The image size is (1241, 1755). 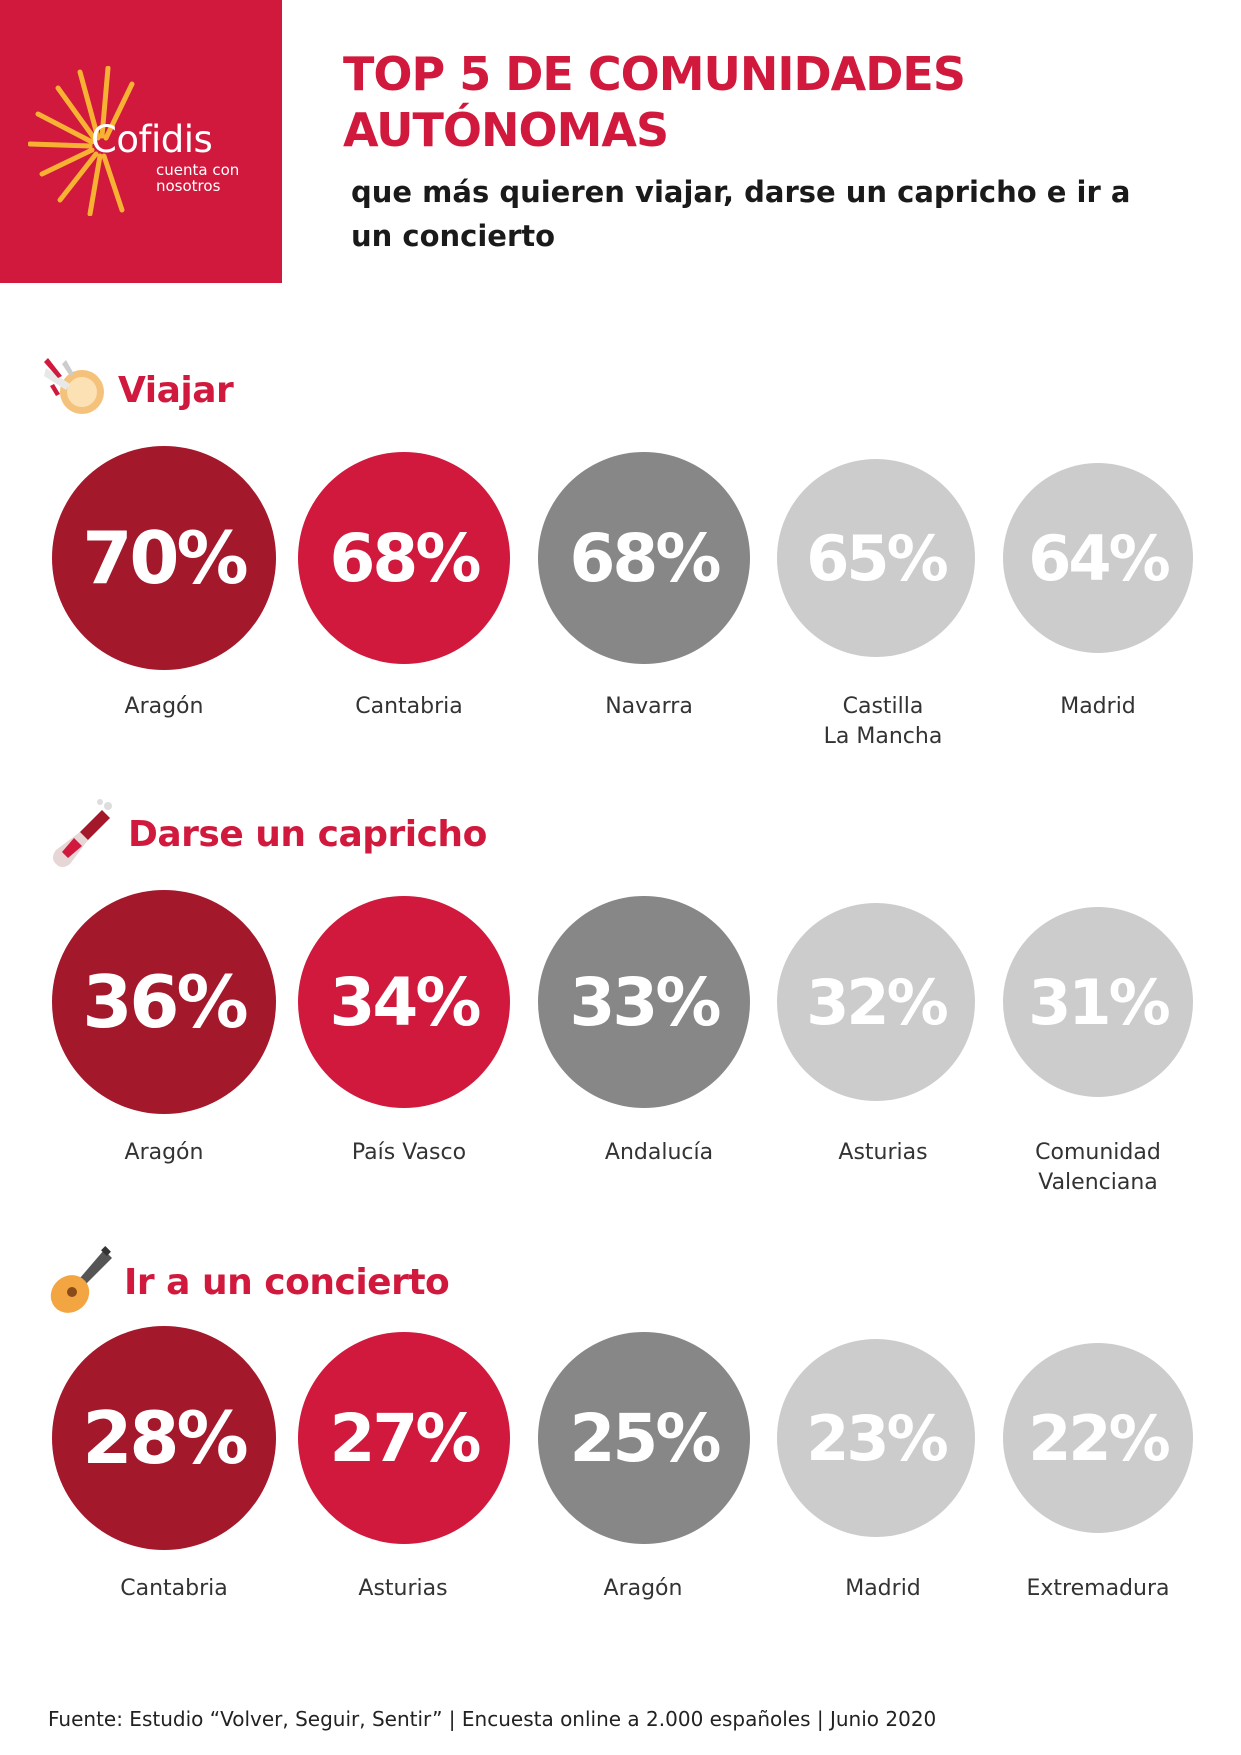 I want to click on stat-circle-rank1: 70%, so click(x=164, y=558).